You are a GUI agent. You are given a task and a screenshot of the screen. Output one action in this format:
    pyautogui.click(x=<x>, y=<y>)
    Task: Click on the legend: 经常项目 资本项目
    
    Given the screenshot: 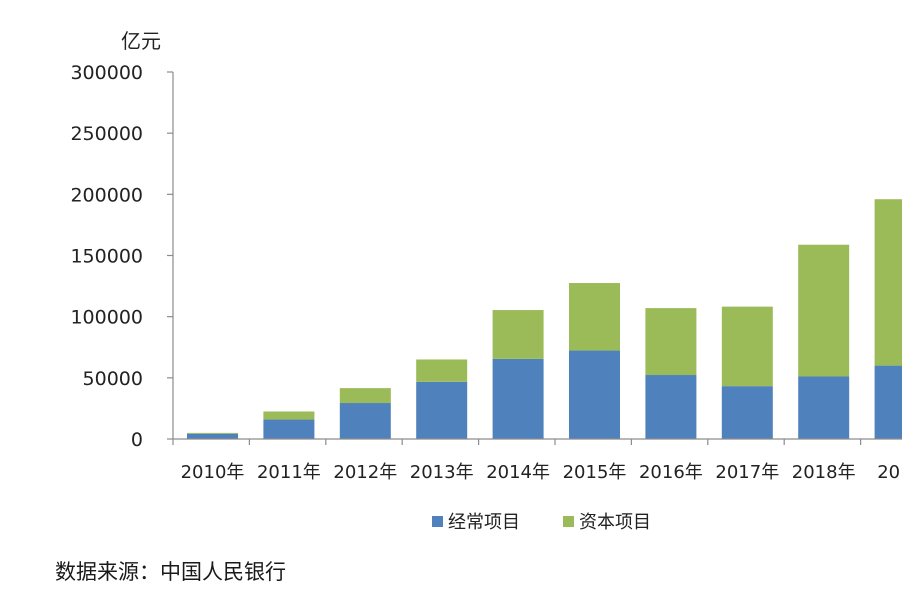 What is the action you would take?
    pyautogui.click(x=541, y=522)
    